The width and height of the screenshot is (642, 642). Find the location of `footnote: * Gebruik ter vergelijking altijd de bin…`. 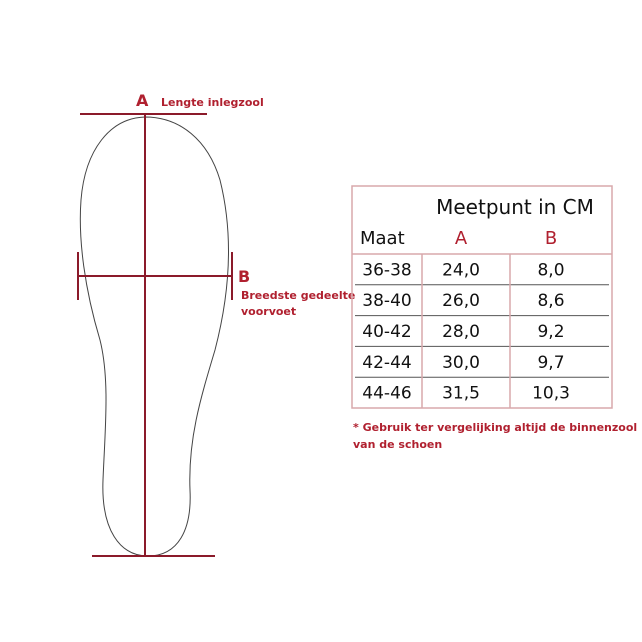

footnote: * Gebruik ter vergelijking altijd de bin… is located at coordinates (495, 427).